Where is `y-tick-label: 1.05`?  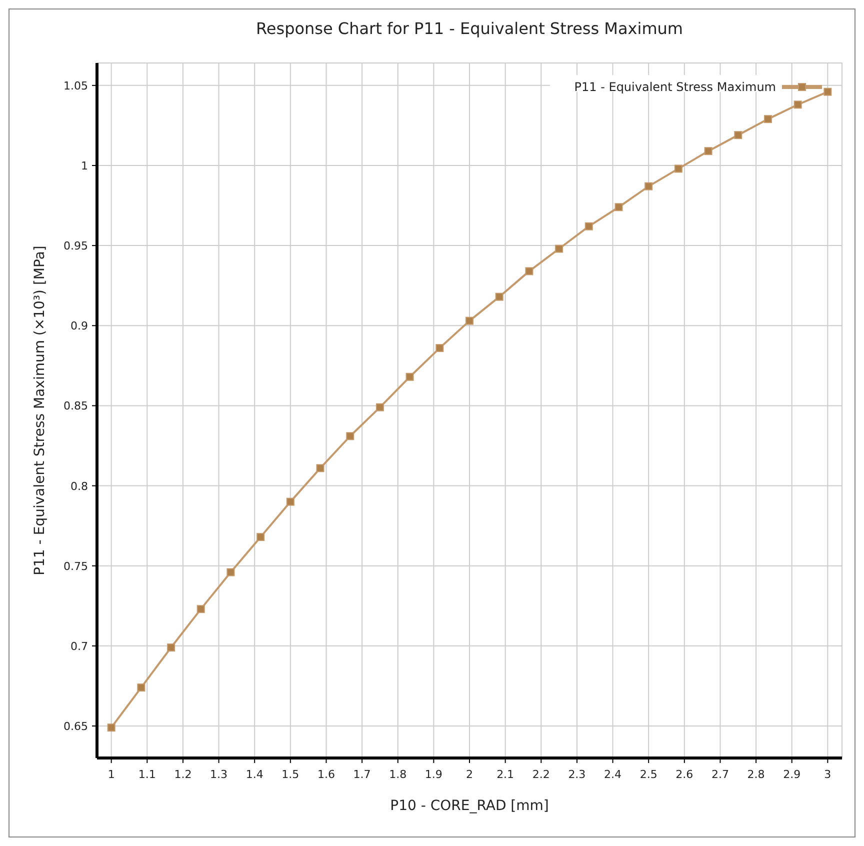 y-tick-label: 1.05 is located at coordinates (76, 85).